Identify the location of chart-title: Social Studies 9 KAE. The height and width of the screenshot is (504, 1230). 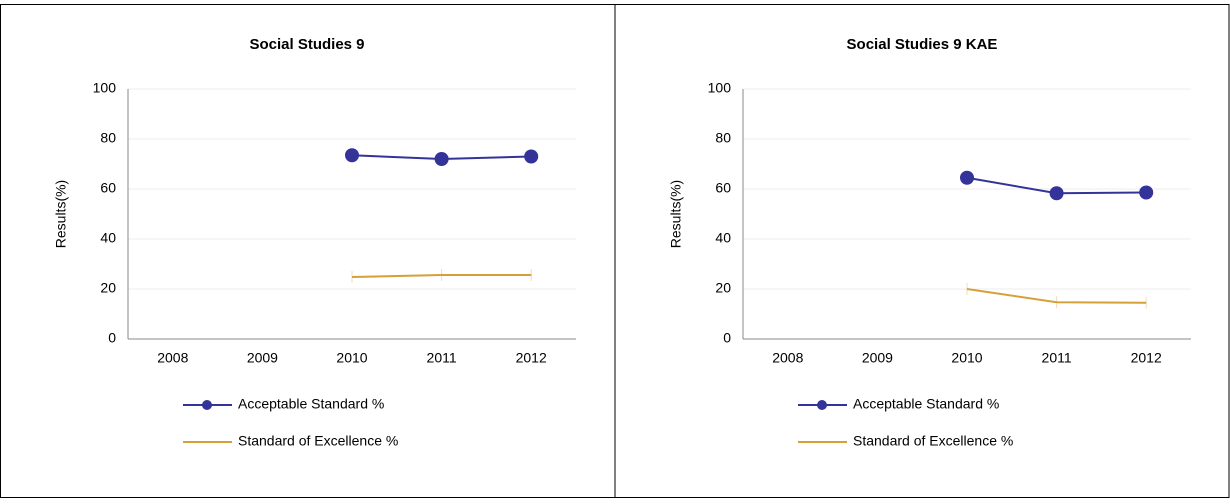
(922, 44).